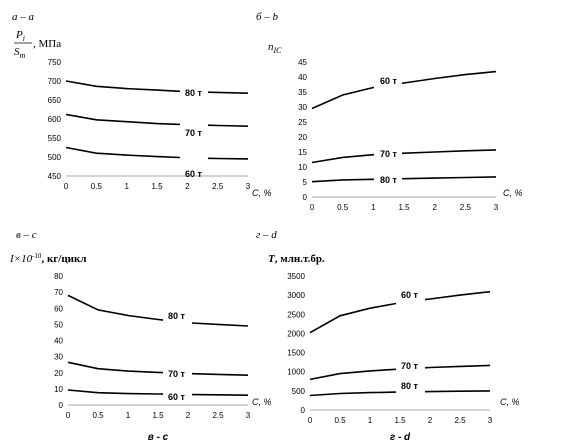 The height and width of the screenshot is (446, 562). Describe the element at coordinates (302, 77) in the screenshot. I see `y-tick-label: 40` at that location.